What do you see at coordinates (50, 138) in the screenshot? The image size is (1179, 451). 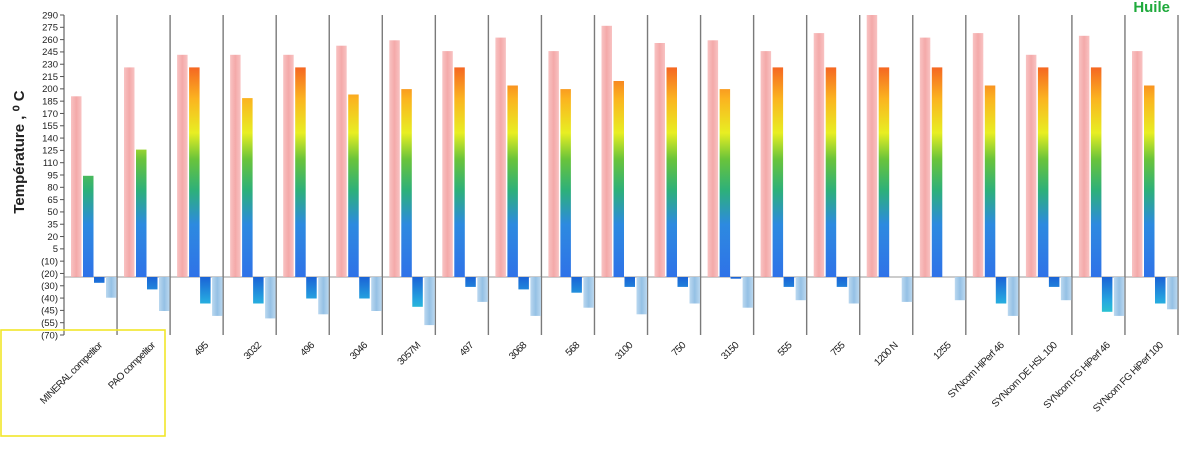 I see `y-tick-label: 140` at bounding box center [50, 138].